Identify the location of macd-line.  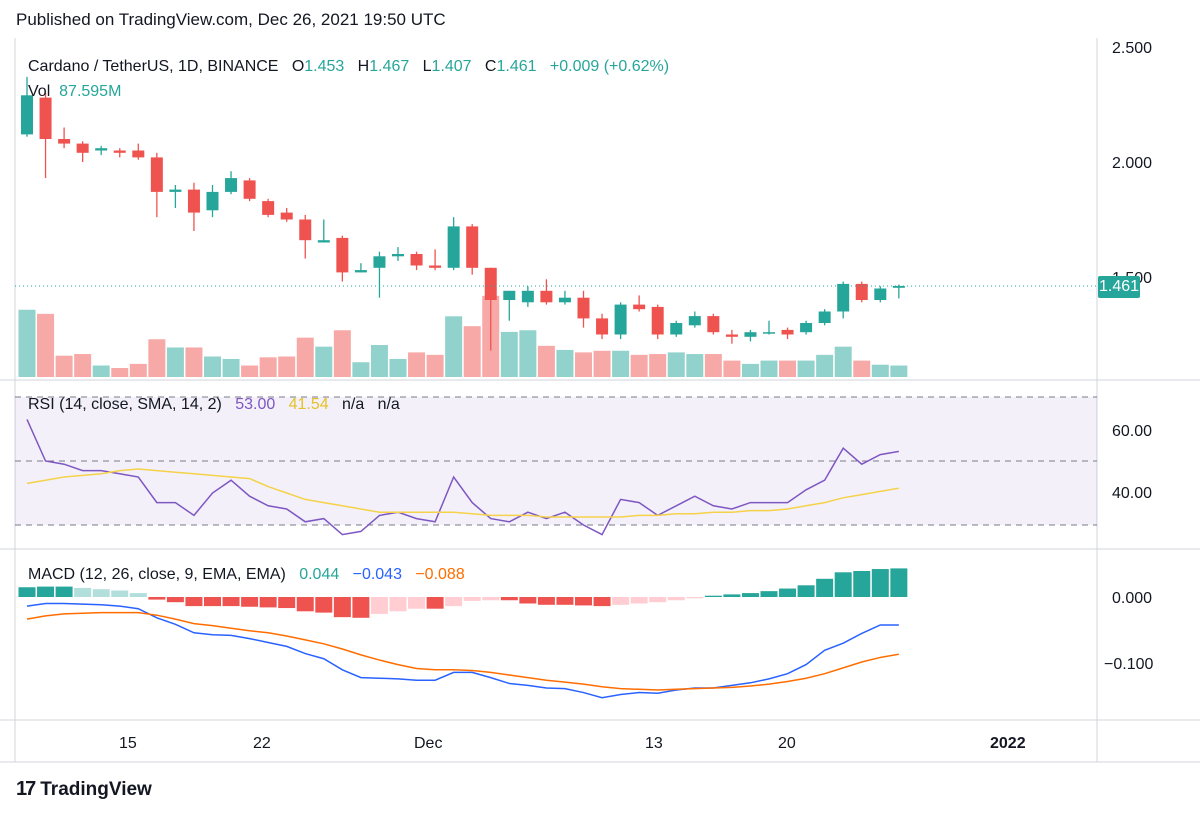
(462, 650).